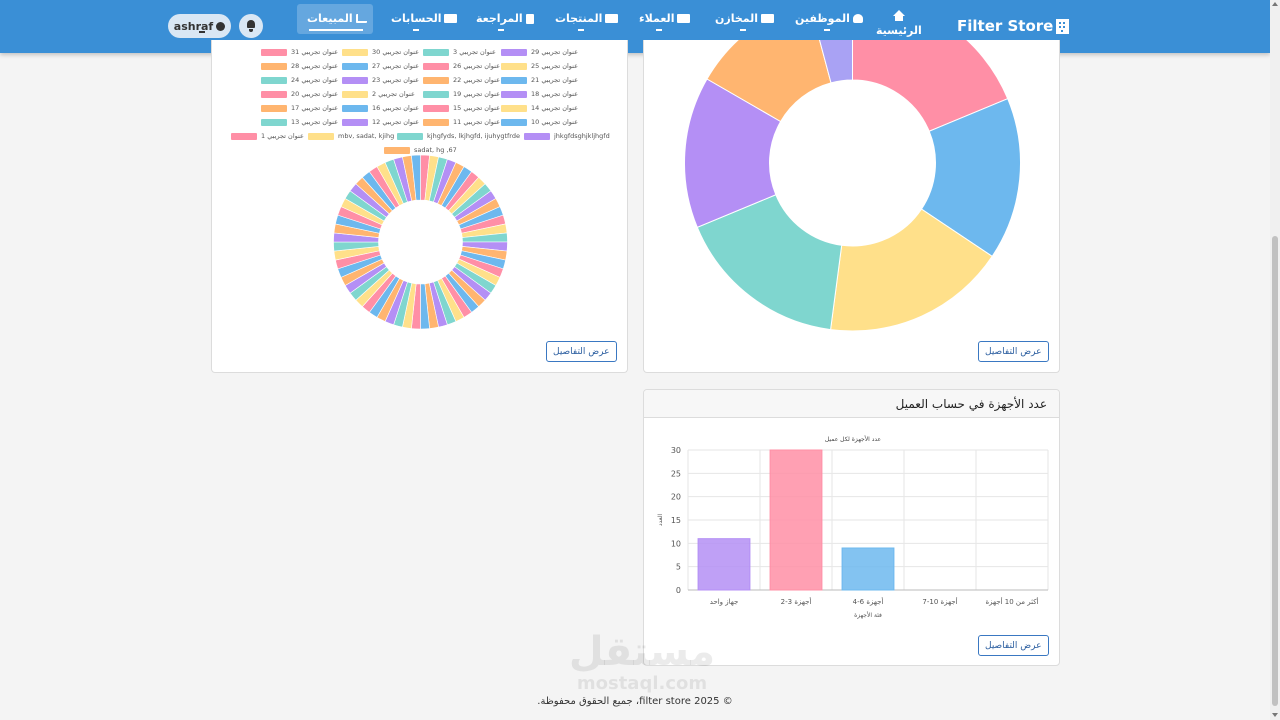 This screenshot has width=1280, height=720. I want to click on nav-sales: المبيعات, so click(337, 18).